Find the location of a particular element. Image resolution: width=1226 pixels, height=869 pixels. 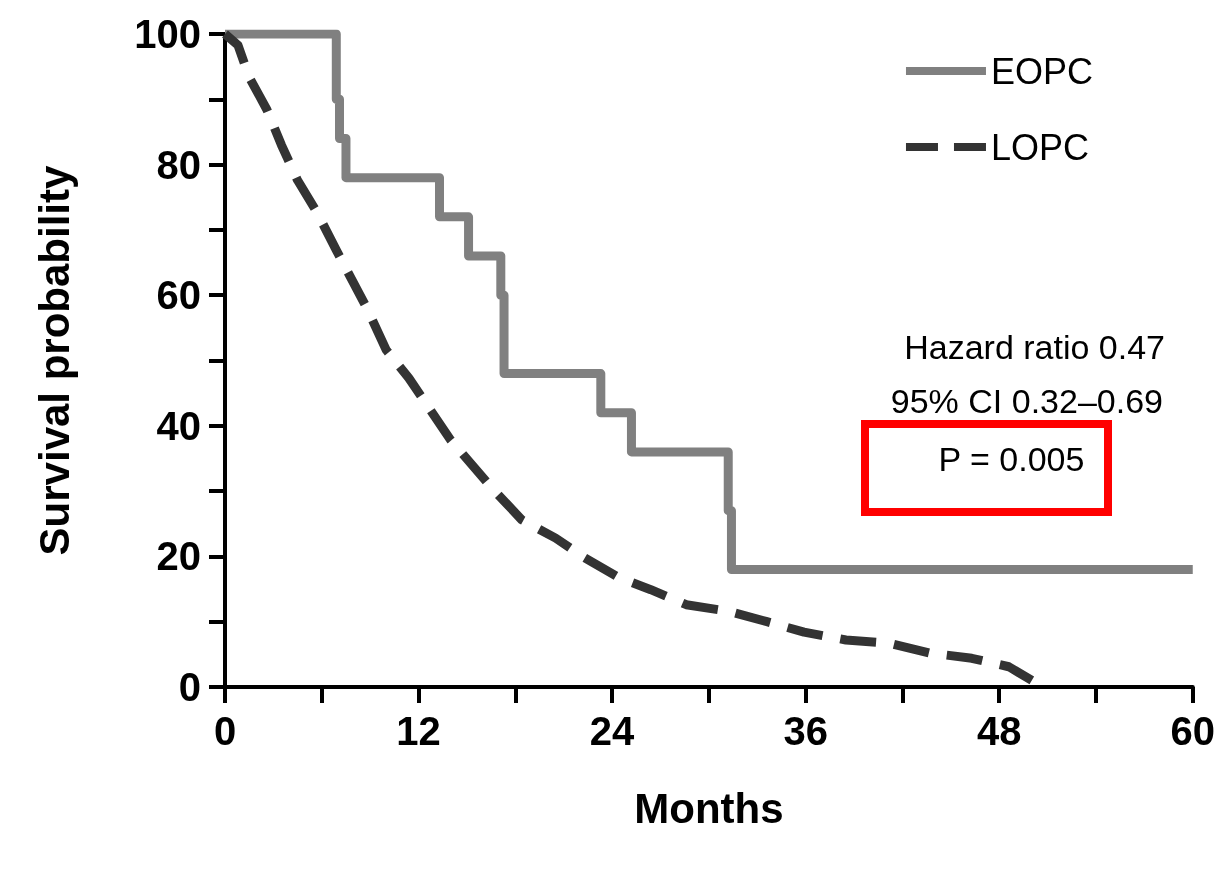

y-axis-title: Survival probability is located at coordinates (54, 360).